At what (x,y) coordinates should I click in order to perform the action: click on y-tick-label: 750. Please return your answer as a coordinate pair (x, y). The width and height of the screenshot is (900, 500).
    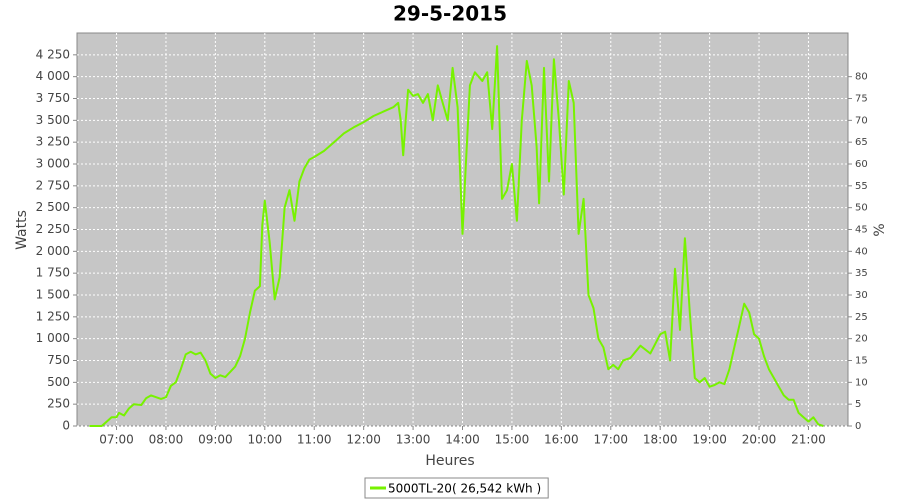
    Looking at the image, I should click on (58, 360).